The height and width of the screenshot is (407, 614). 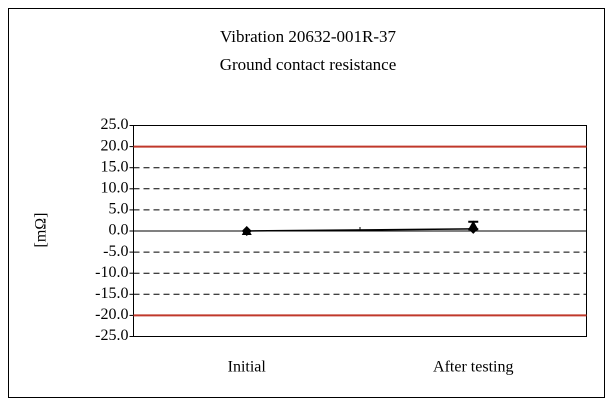 What do you see at coordinates (473, 367) in the screenshot?
I see `x-tick-label: After testing` at bounding box center [473, 367].